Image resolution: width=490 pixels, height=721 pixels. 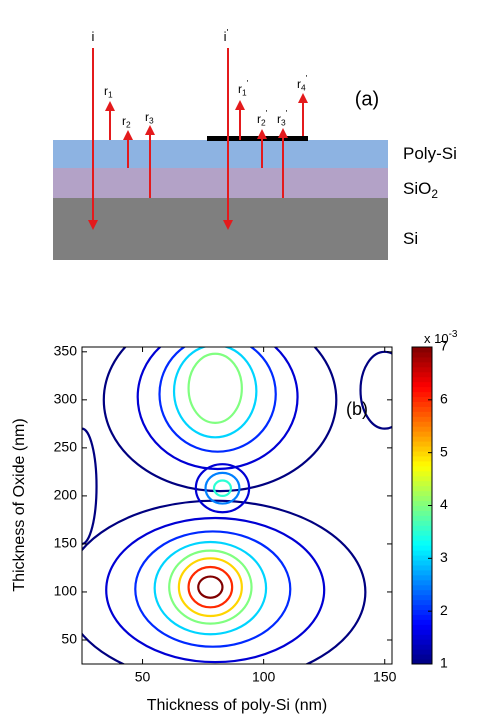 What do you see at coordinates (66, 495) in the screenshot?
I see `y-tick-label: 200` at bounding box center [66, 495].